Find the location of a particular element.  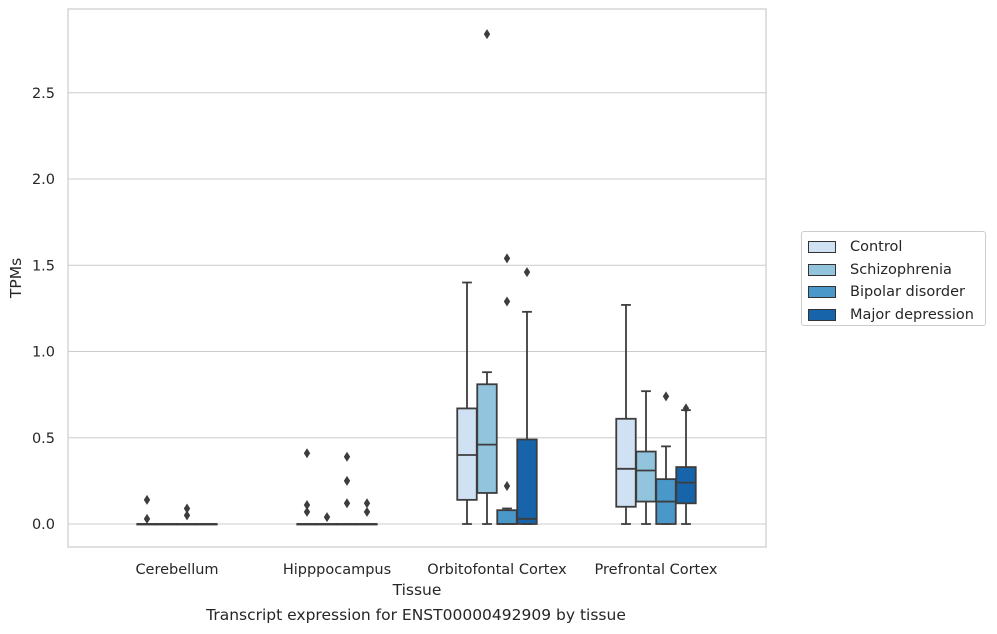

y-tick-label: 1.5 is located at coordinates (43, 266).